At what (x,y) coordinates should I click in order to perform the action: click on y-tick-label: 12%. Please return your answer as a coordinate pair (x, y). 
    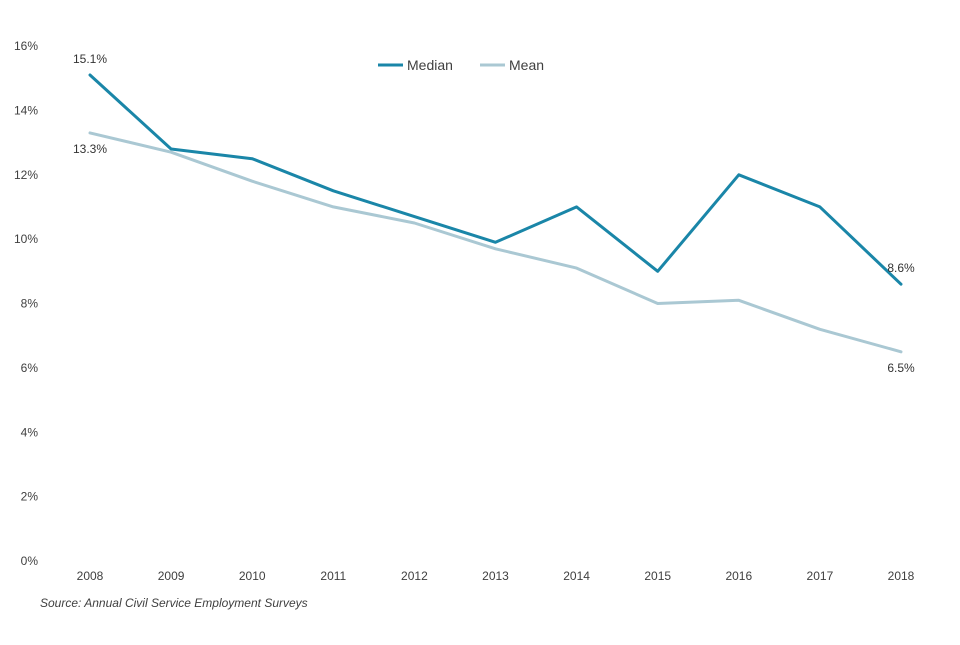
    Looking at the image, I should click on (26, 175).